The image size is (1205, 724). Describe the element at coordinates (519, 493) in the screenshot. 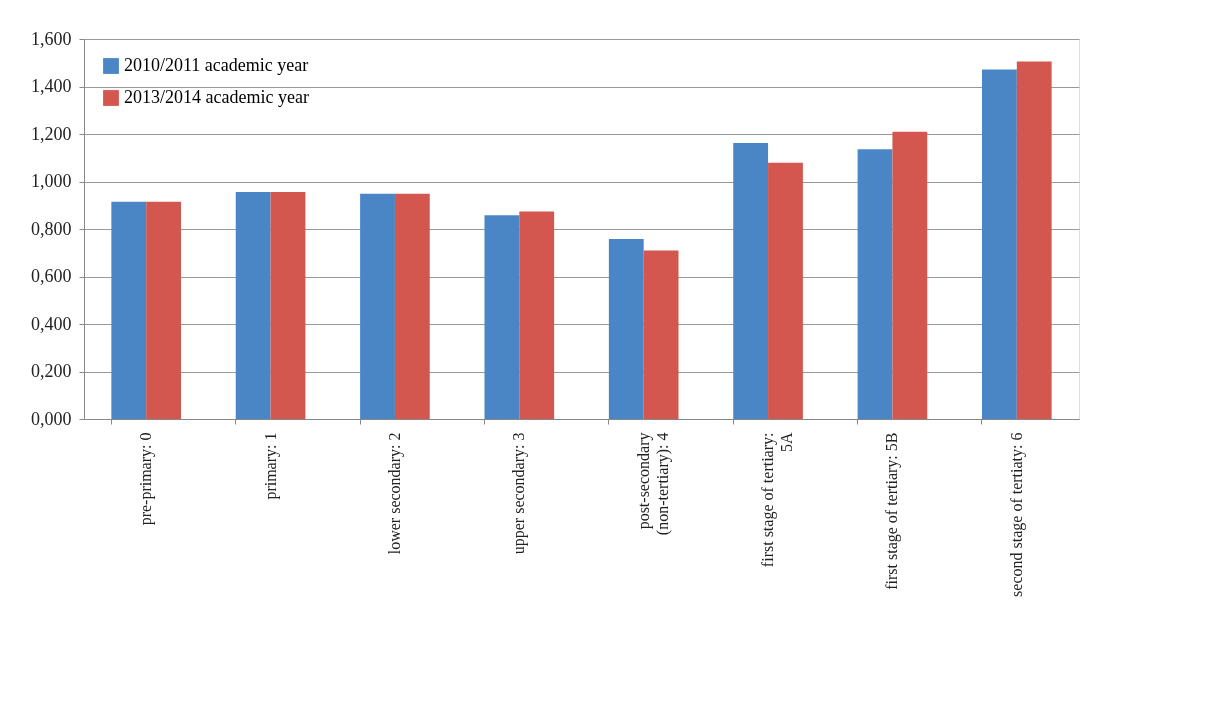

I see `x-tick-label: upper secondary: 3` at that location.